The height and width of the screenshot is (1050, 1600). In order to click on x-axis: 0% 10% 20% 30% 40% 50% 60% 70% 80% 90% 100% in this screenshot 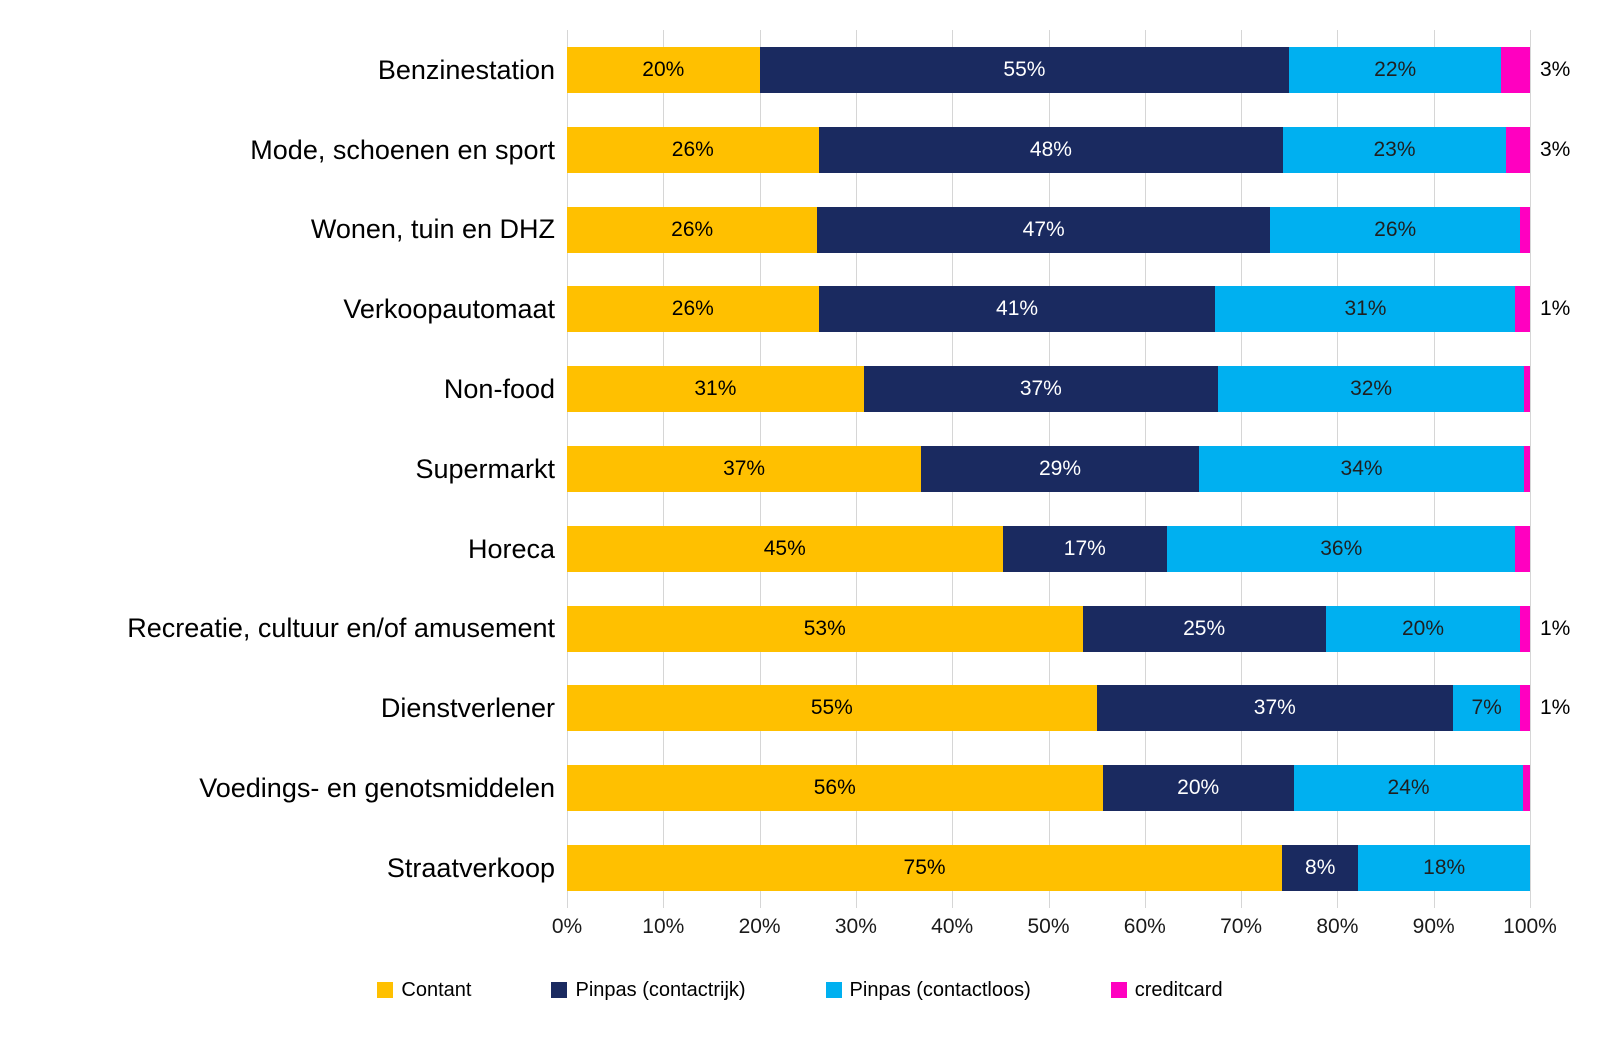, I will do `click(1054, 931)`.